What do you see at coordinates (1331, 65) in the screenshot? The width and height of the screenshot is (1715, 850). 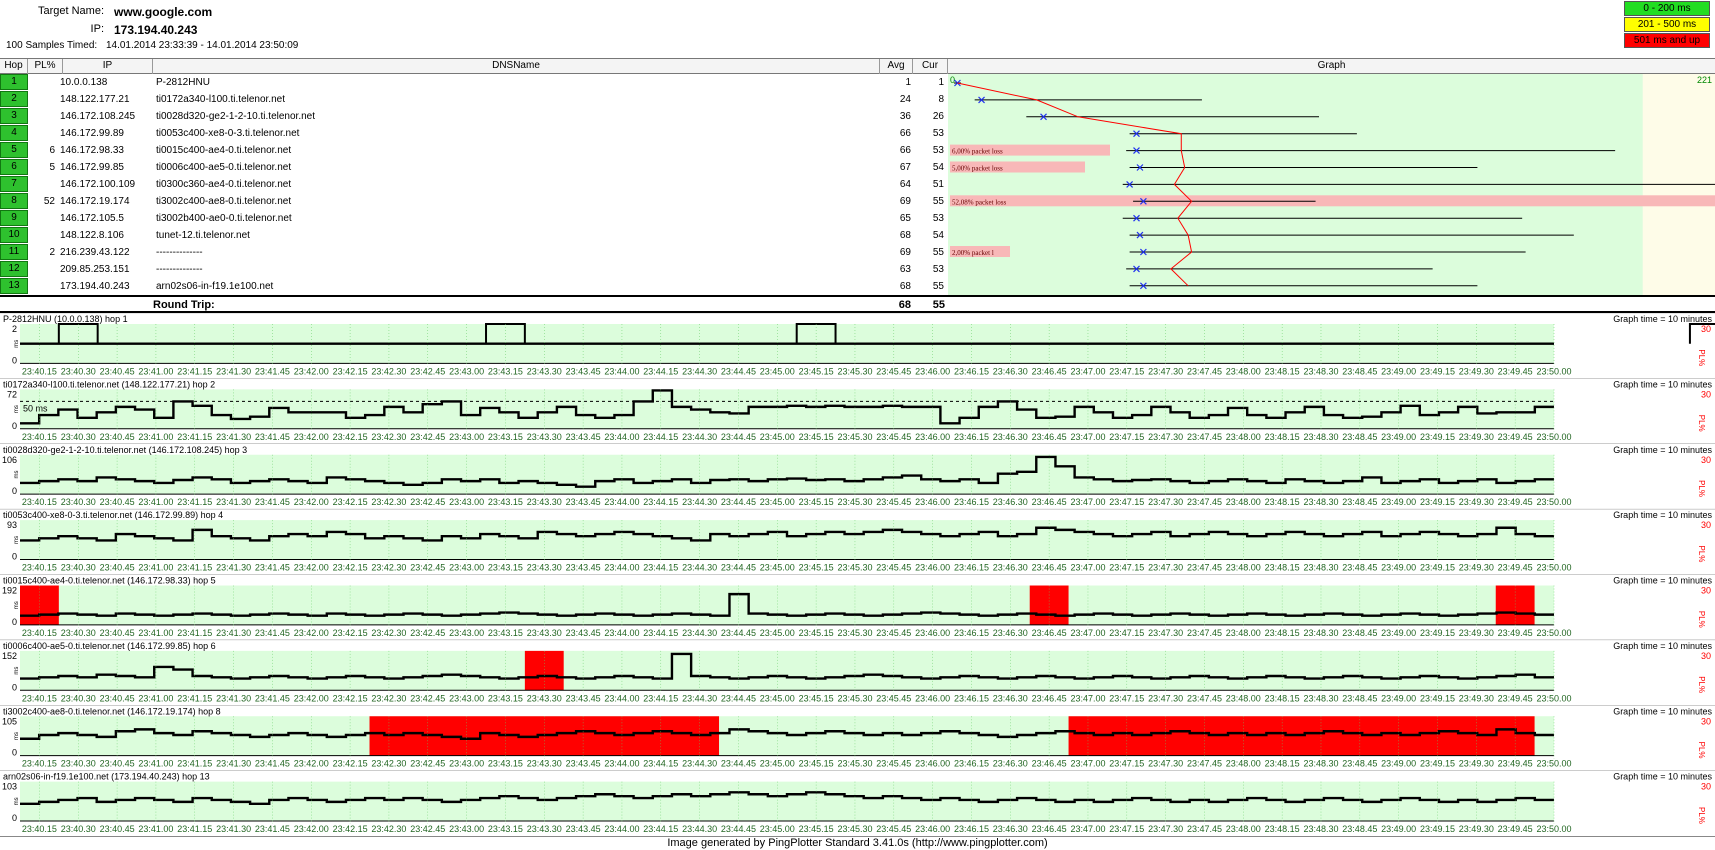 I see `col-graph: Graph` at bounding box center [1331, 65].